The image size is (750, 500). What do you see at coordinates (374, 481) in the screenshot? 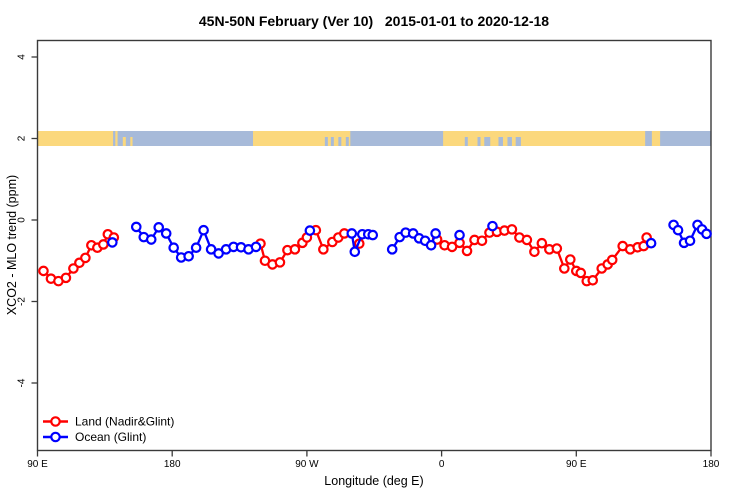
I see `x-axis-label: Longitude (deg E)` at bounding box center [374, 481].